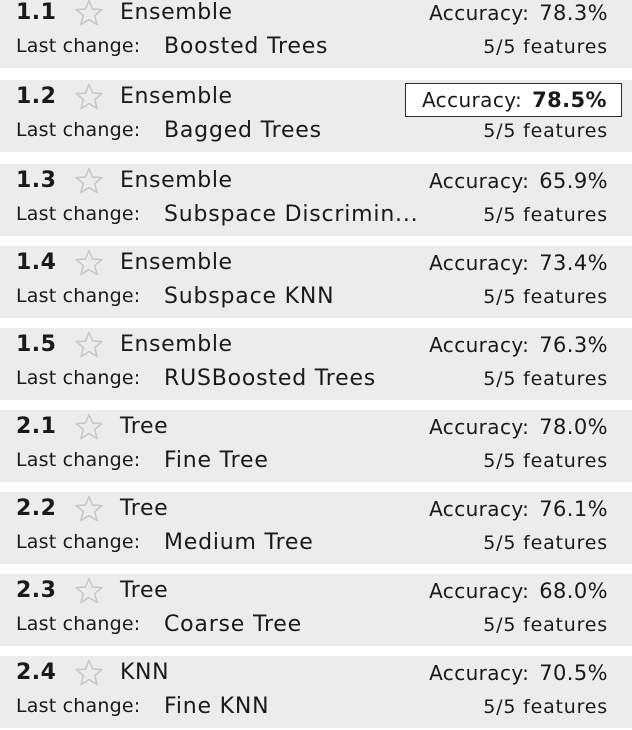 The image size is (632, 730). Describe the element at coordinates (573, 427) in the screenshot. I see `accuracy-value: 78.0%` at that location.